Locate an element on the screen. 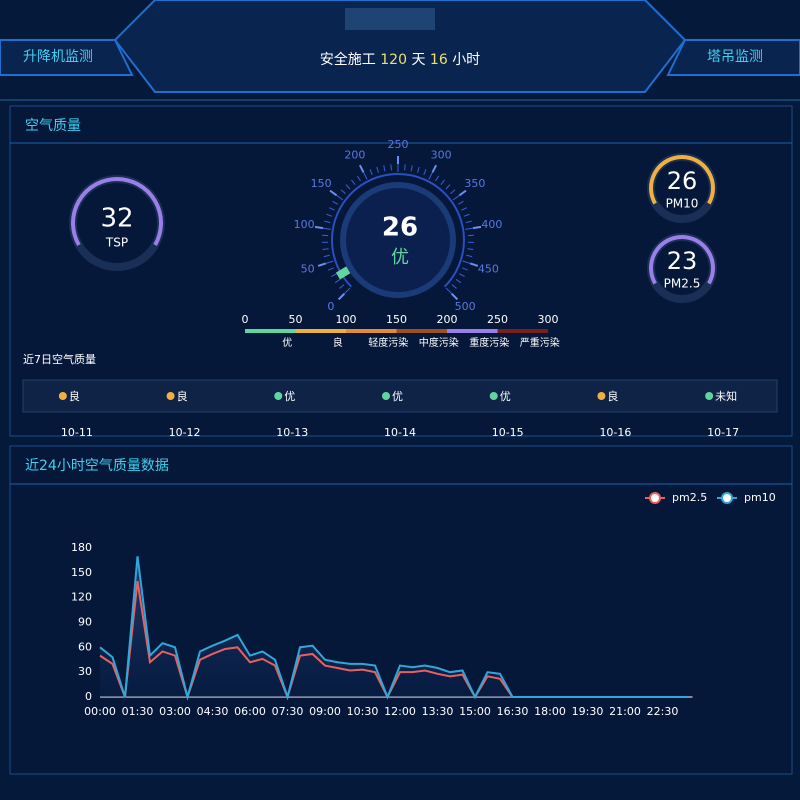  scale-level-label: 良 is located at coordinates (338, 342).